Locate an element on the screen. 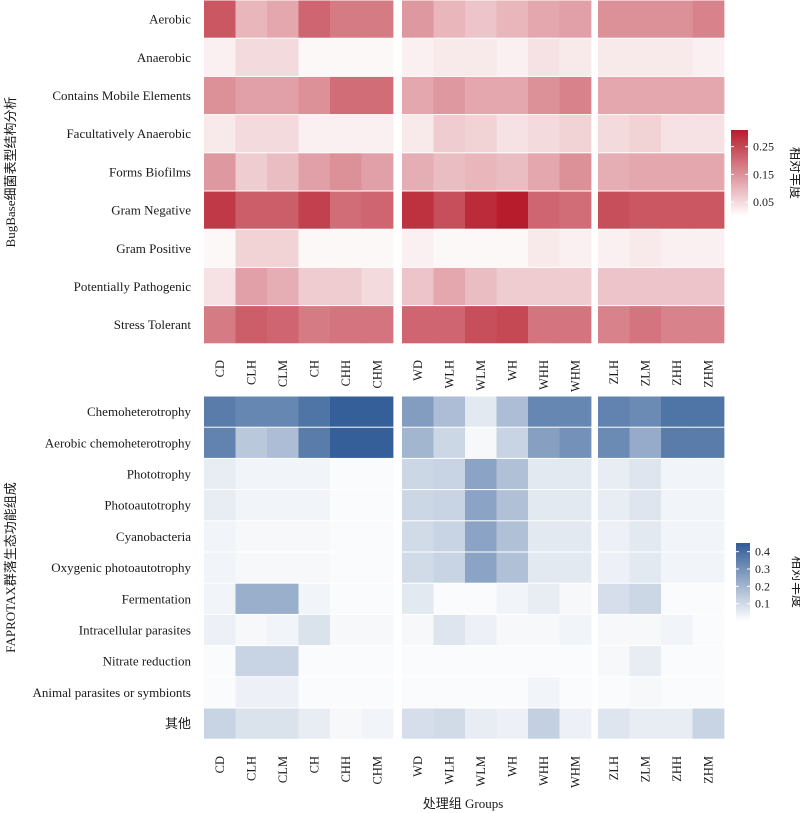  row-label: Gram Positive is located at coordinates (153, 248).